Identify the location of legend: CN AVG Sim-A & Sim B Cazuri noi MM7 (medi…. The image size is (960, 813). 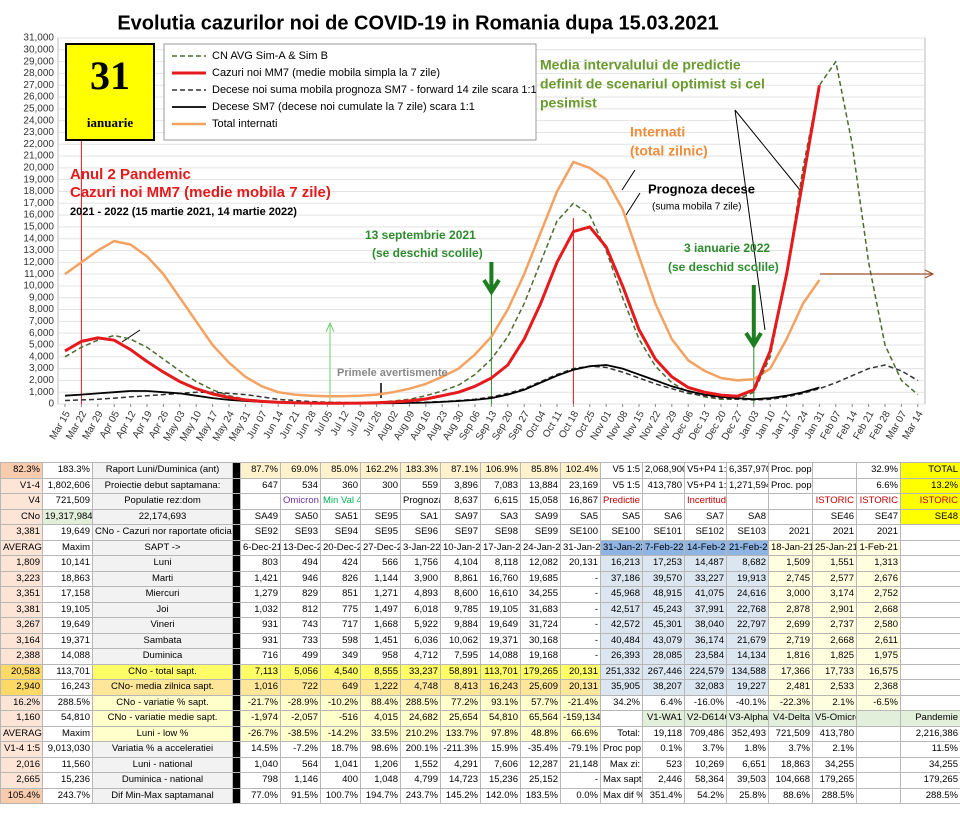
(354, 90).